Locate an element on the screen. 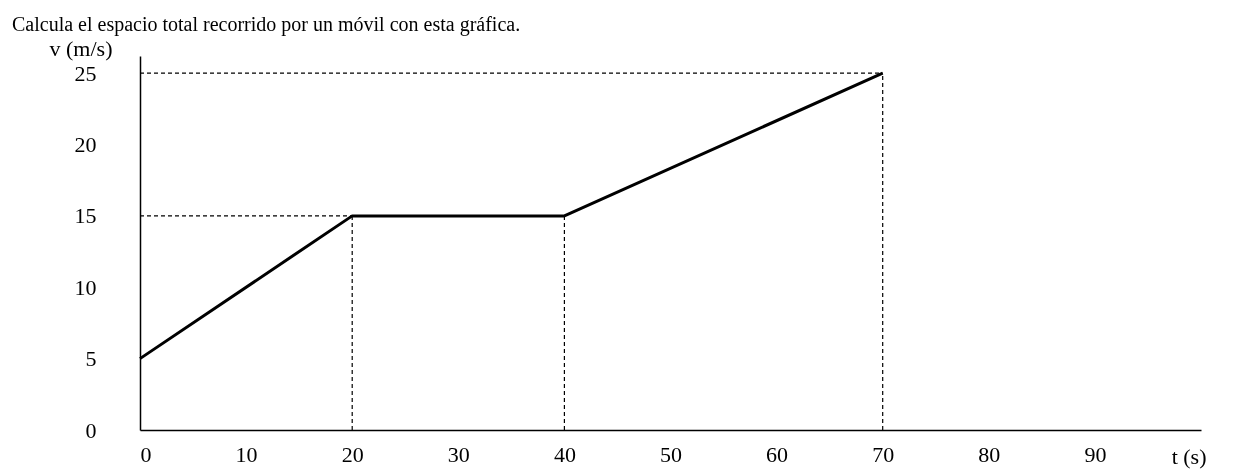 The image size is (1237, 475). x-tick-label: 30 is located at coordinates (458, 454).